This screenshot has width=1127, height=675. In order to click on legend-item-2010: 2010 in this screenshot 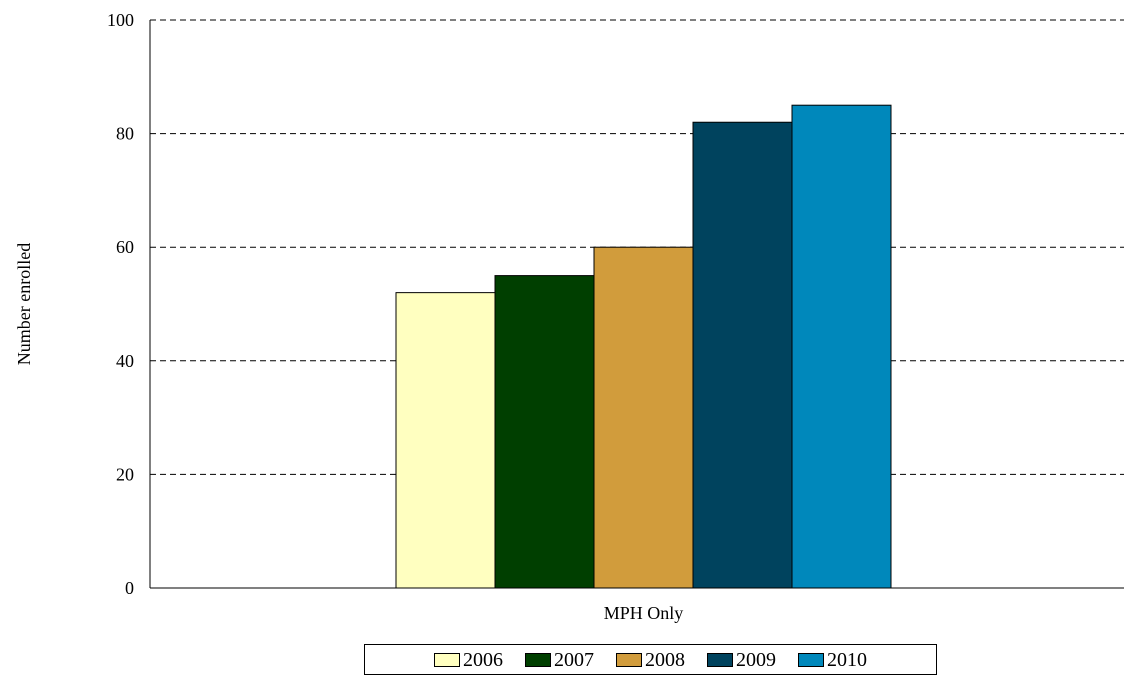, I will do `click(832, 660)`.